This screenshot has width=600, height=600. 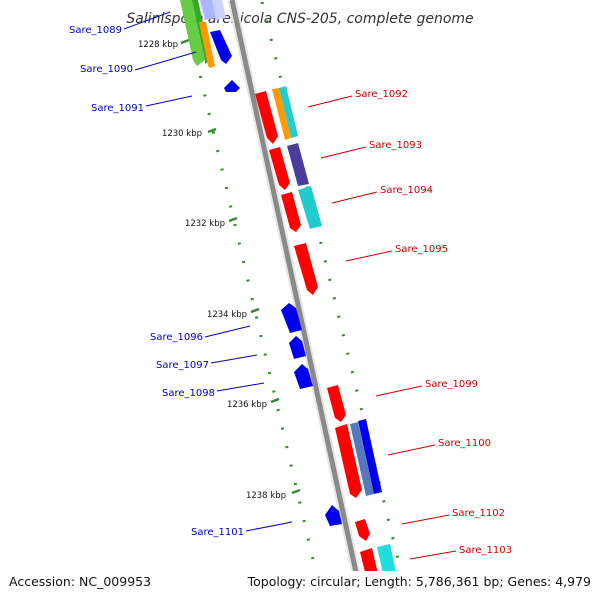 What do you see at coordinates (176, 337) in the screenshot?
I see `gene-label-sare-1096: Sare_1096` at bounding box center [176, 337].